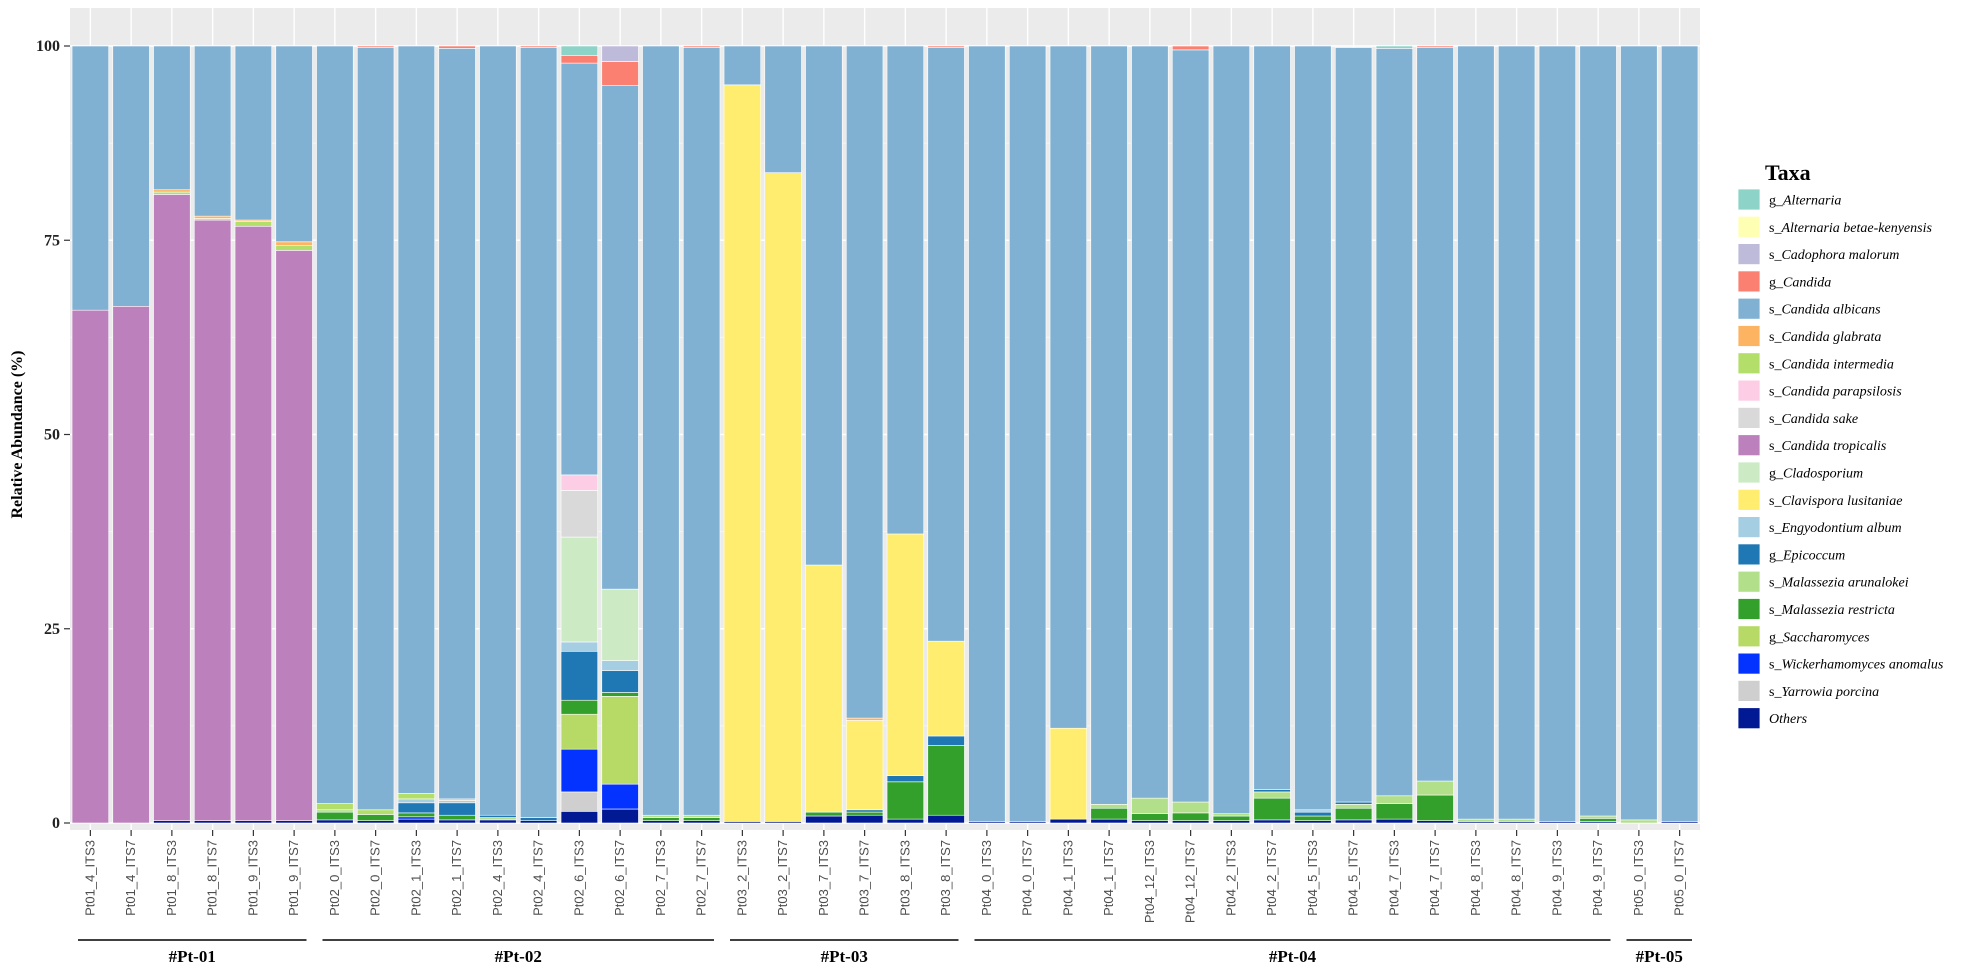 The height and width of the screenshot is (972, 1988). What do you see at coordinates (52, 629) in the screenshot?
I see `y-tick-label: 25` at bounding box center [52, 629].